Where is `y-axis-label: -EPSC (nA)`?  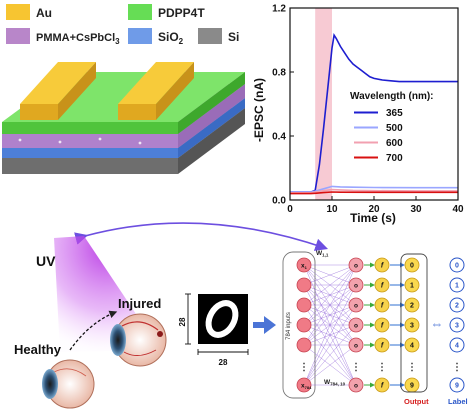 y-axis-label: -EPSC (nA) is located at coordinates (259, 110).